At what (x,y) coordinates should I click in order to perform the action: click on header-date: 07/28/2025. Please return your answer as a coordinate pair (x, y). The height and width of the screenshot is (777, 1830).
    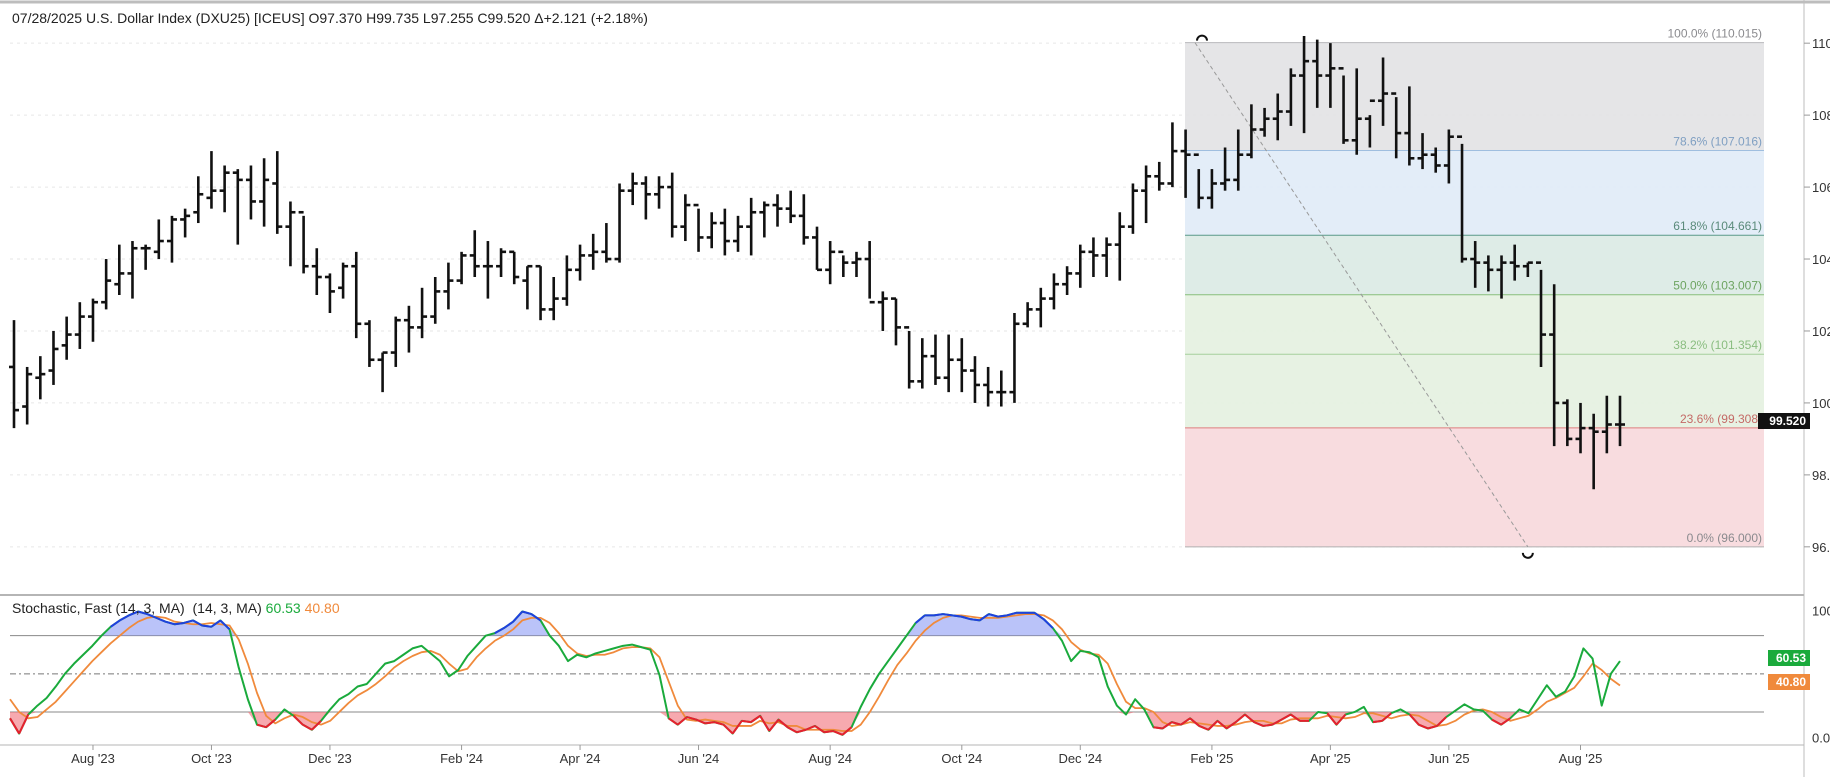
    Looking at the image, I should click on (47, 18).